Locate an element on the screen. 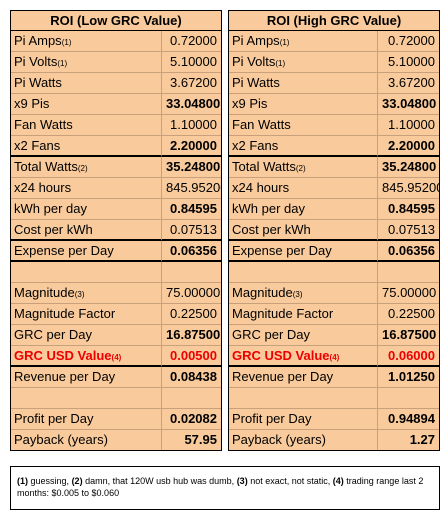 The height and width of the screenshot is (526, 448). label-text: Pi Amps is located at coordinates (256, 40).